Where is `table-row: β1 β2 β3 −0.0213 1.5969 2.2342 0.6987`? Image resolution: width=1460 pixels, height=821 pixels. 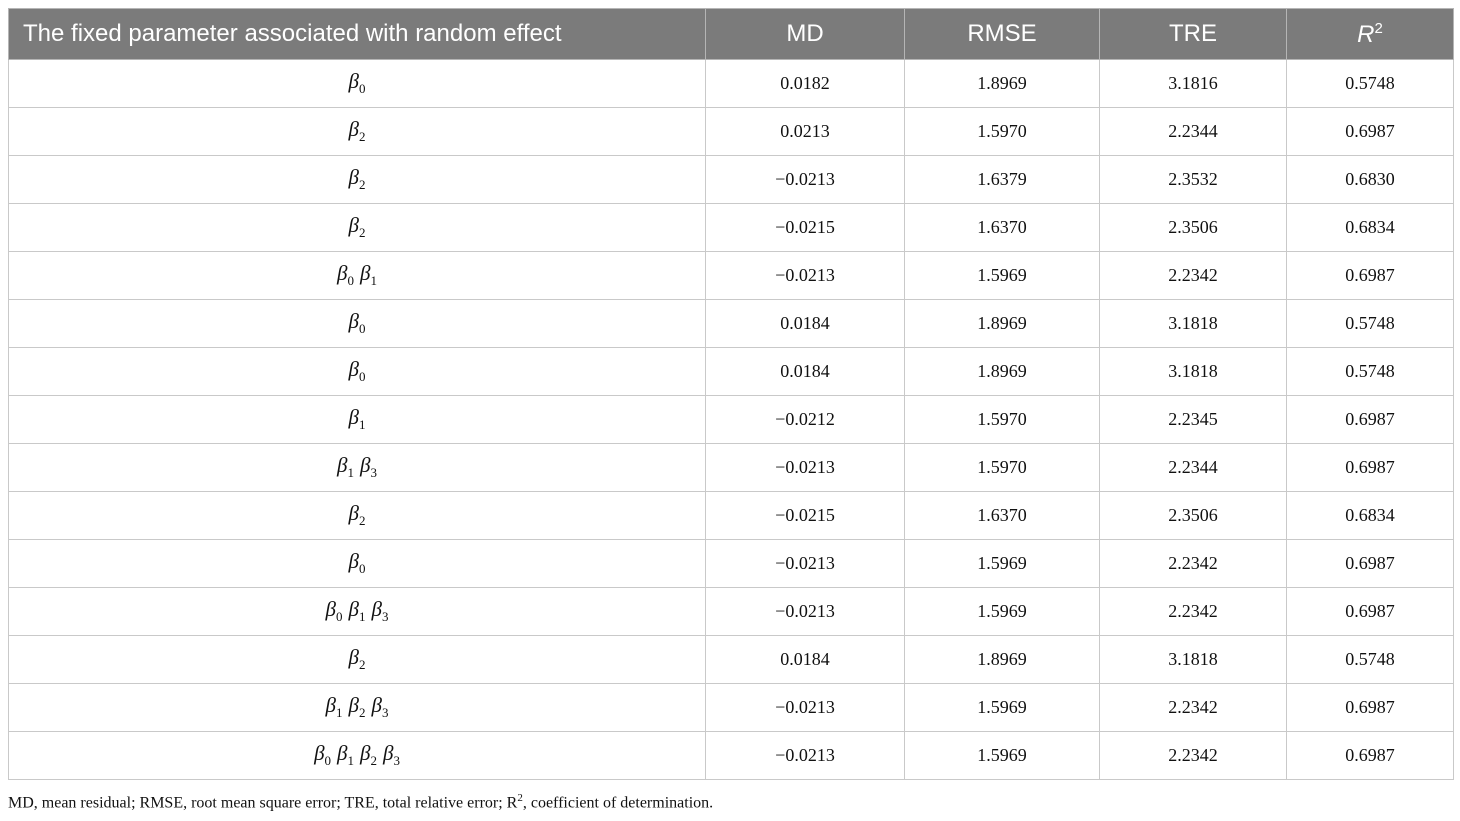
table-row: β1 β2 β3 −0.0213 1.5969 2.2342 0.6987 is located at coordinates (731, 707).